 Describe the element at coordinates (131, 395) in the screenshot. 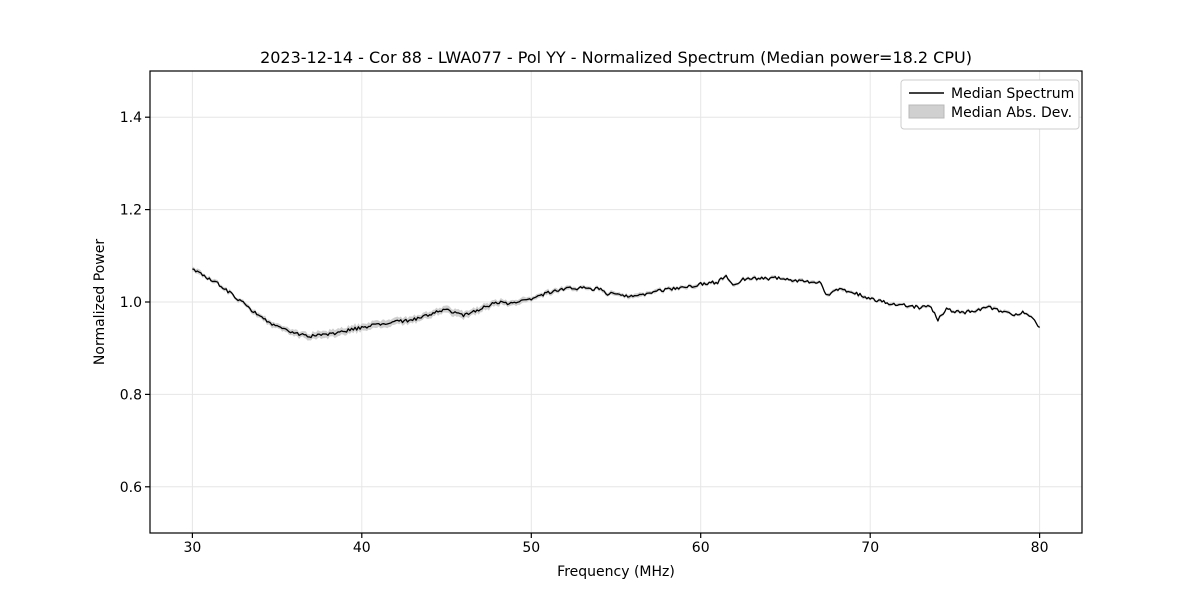

I see `y-tick-label: 0.8` at that location.